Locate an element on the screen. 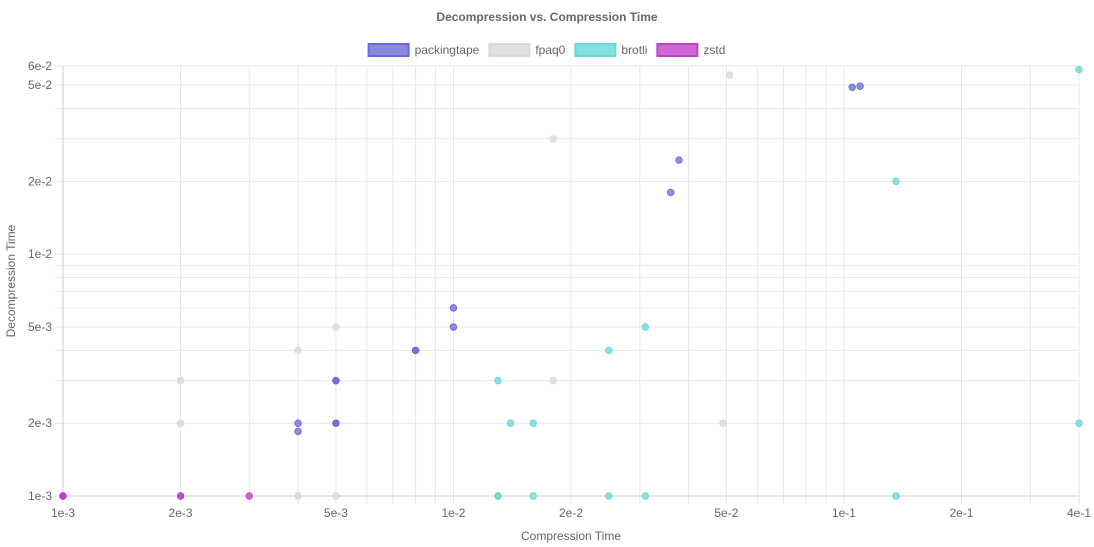 The width and height of the screenshot is (1094, 547). legend-label: zstd is located at coordinates (714, 50).